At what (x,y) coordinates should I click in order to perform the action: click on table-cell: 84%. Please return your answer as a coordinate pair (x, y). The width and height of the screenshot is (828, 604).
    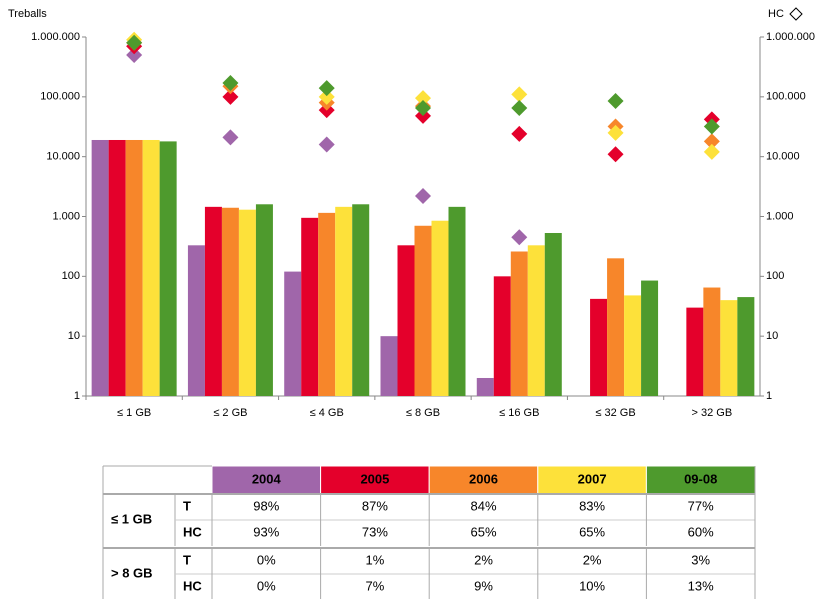
    Looking at the image, I should click on (483, 505).